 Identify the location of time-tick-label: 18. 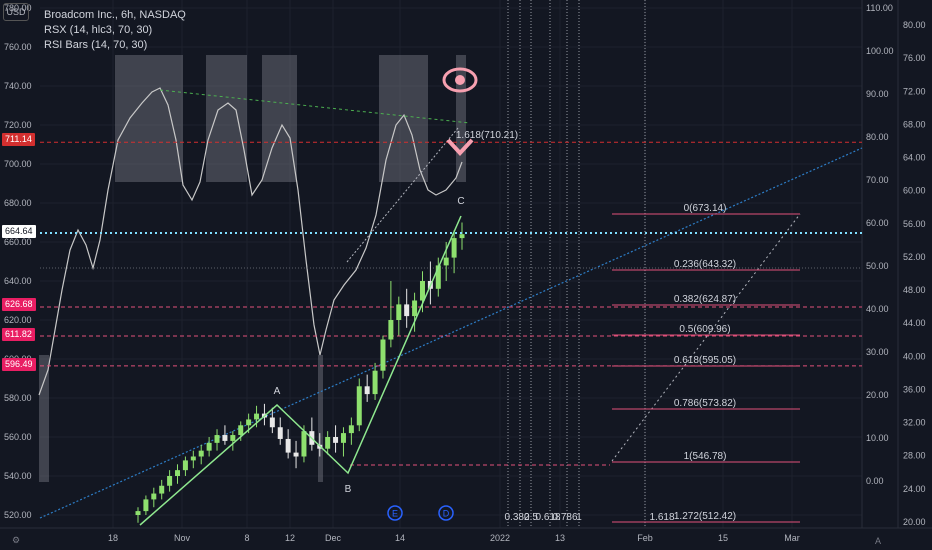
(113, 538).